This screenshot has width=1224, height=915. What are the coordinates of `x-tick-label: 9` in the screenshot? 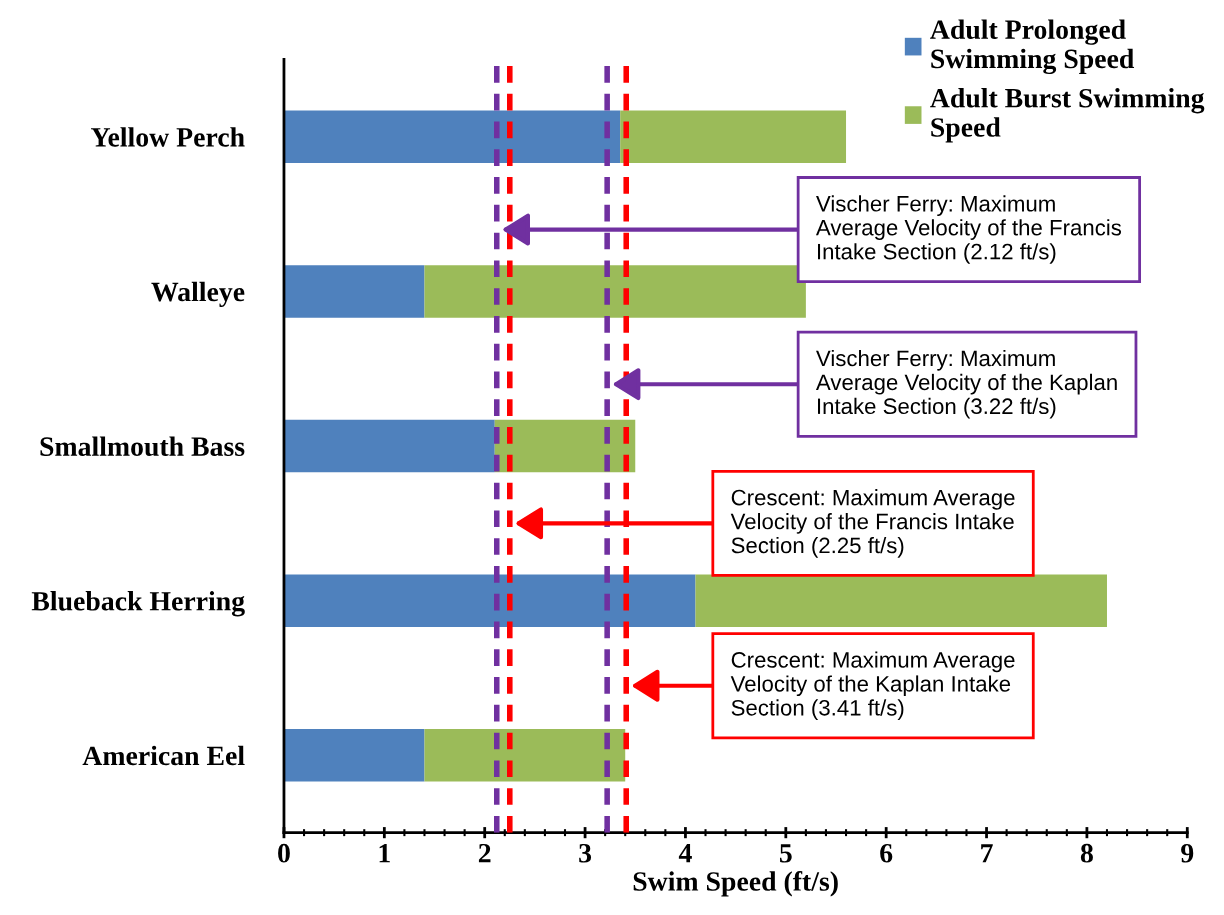 It's located at (1187, 853).